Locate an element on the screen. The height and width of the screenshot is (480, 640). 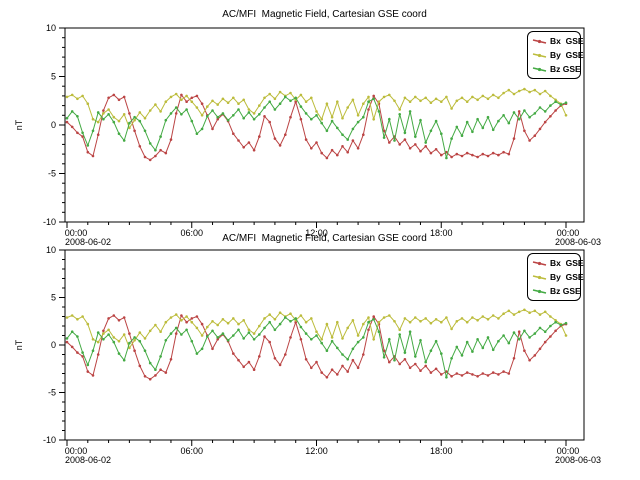
y-tick-label: 0 is located at coordinates (53, 125).